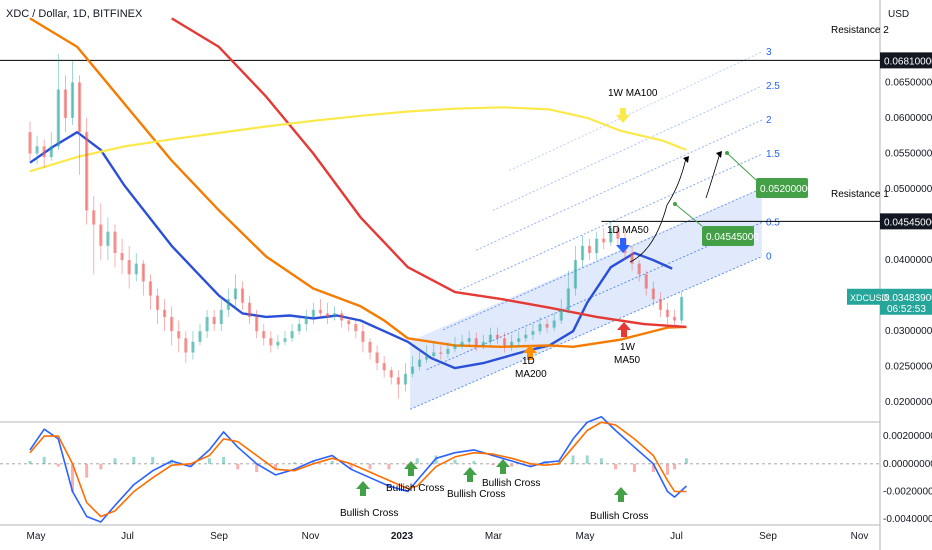 The width and height of the screenshot is (932, 550). Describe the element at coordinates (358, 139) in the screenshot. I see `series-1w-ma100` at that location.